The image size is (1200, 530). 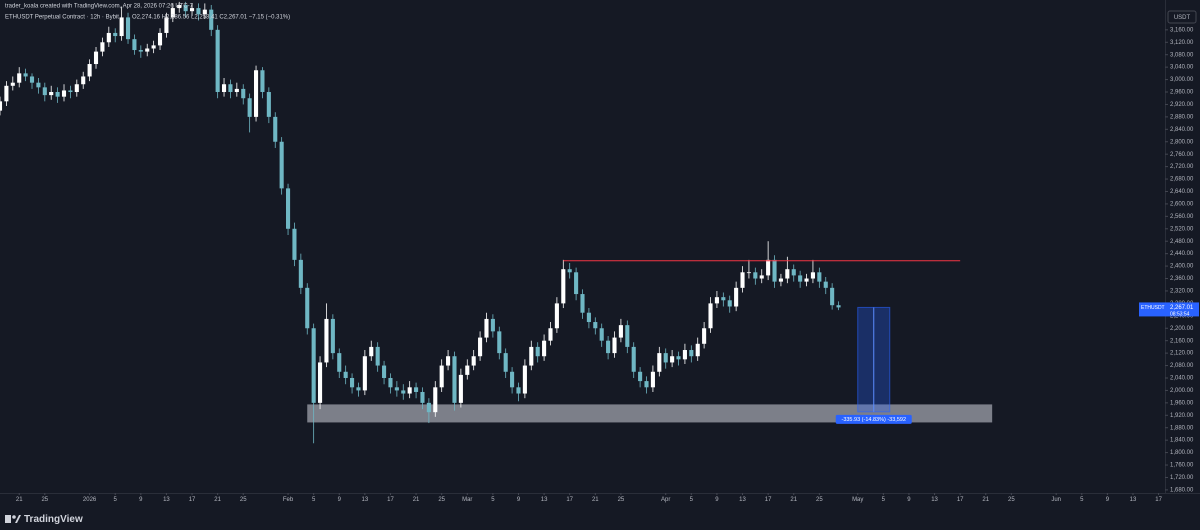 I want to click on y-tick-label: 2,640.00, so click(x=1182, y=192).